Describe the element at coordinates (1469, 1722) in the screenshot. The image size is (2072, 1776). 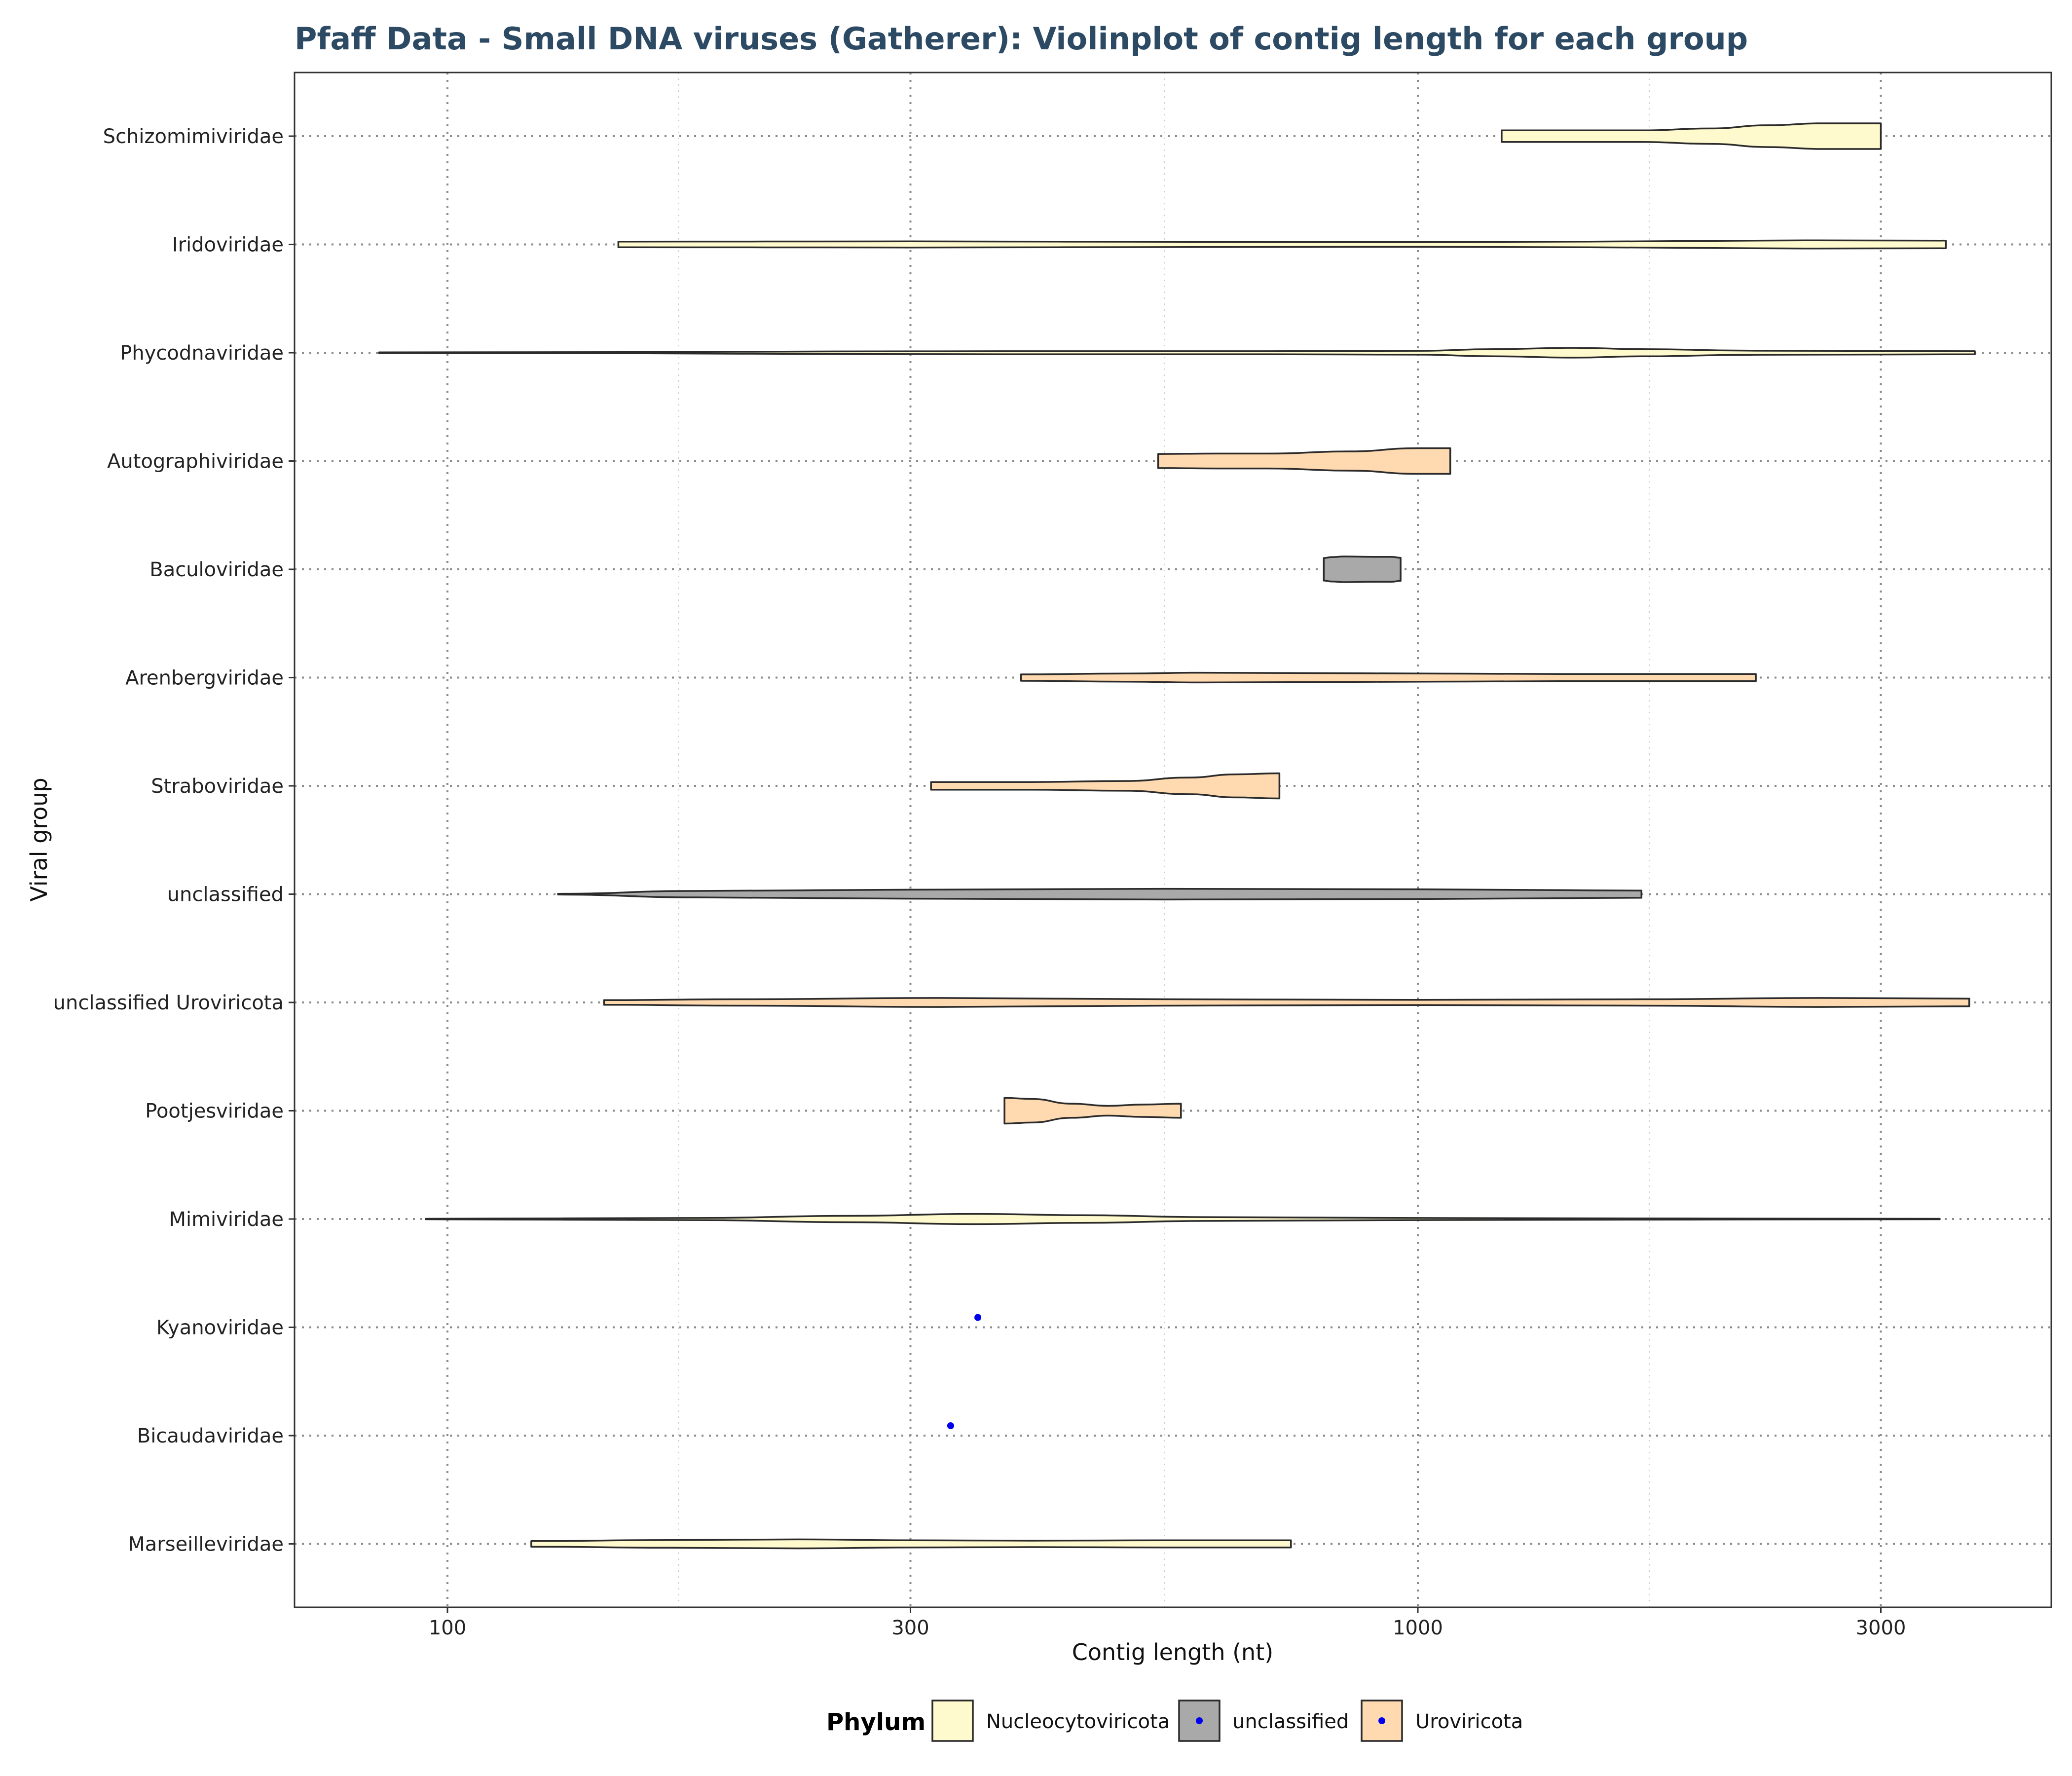
I see `legend-label-uroviricota: Uroviricota` at that location.